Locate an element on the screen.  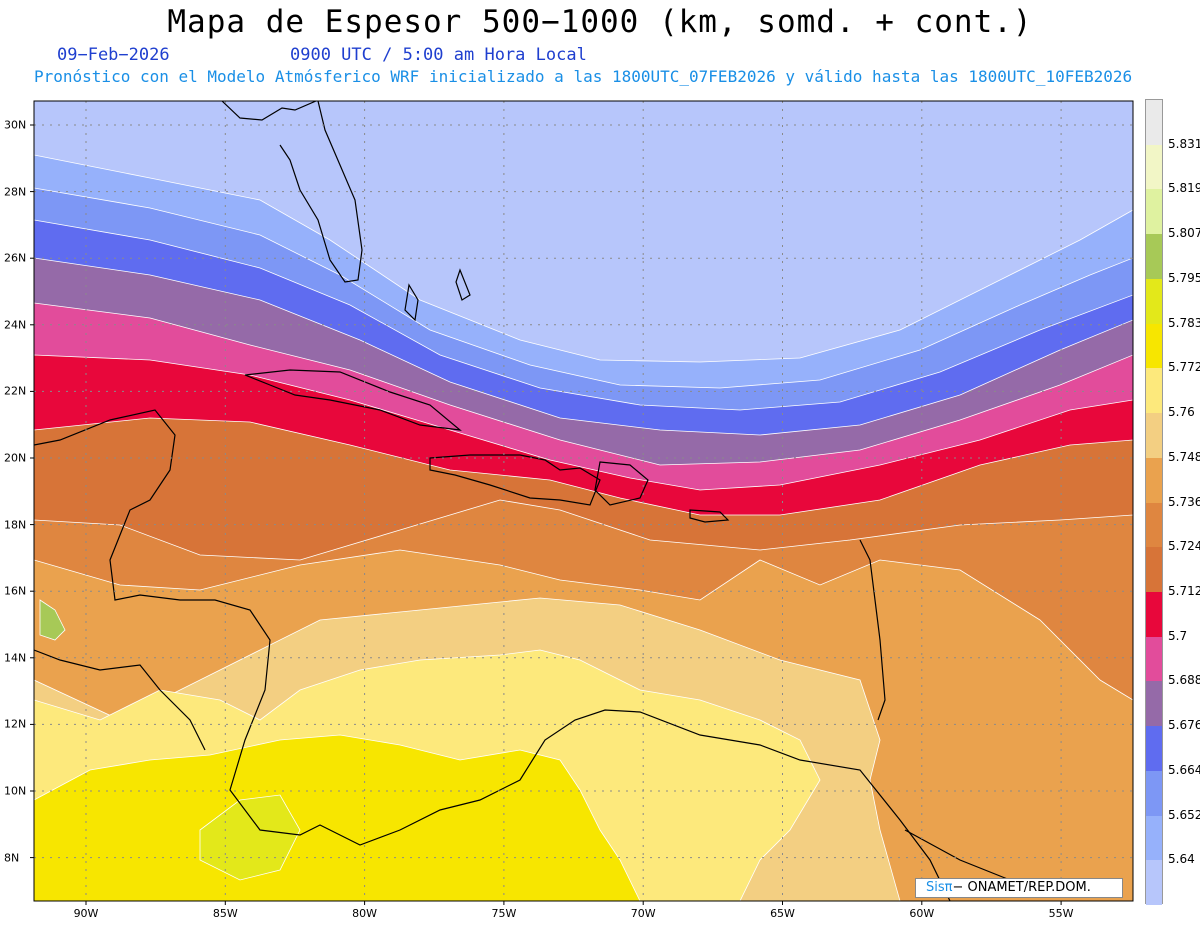
lat-label: 10N is located at coordinates (15, 791).